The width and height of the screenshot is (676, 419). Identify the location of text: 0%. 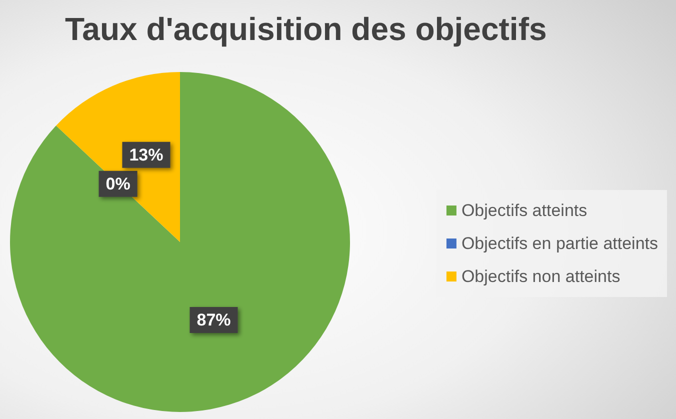
(118, 184).